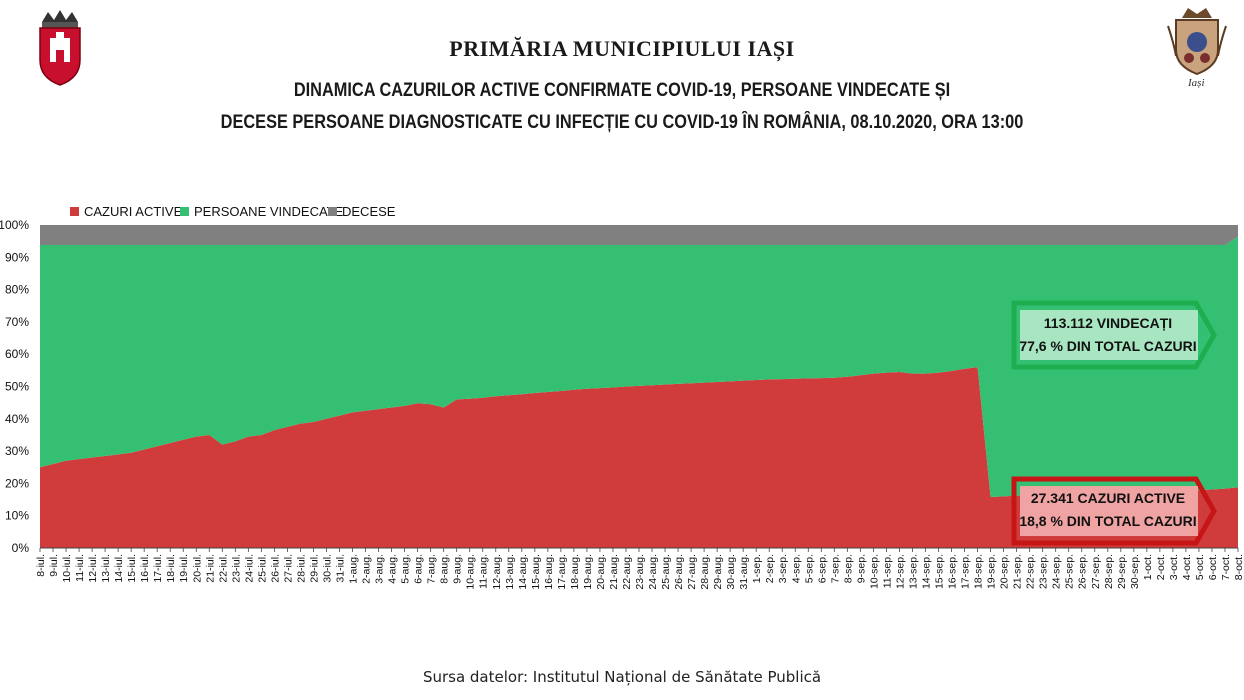 This screenshot has width=1244, height=700. I want to click on x-tick-label: 26-iul., so click(275, 568).